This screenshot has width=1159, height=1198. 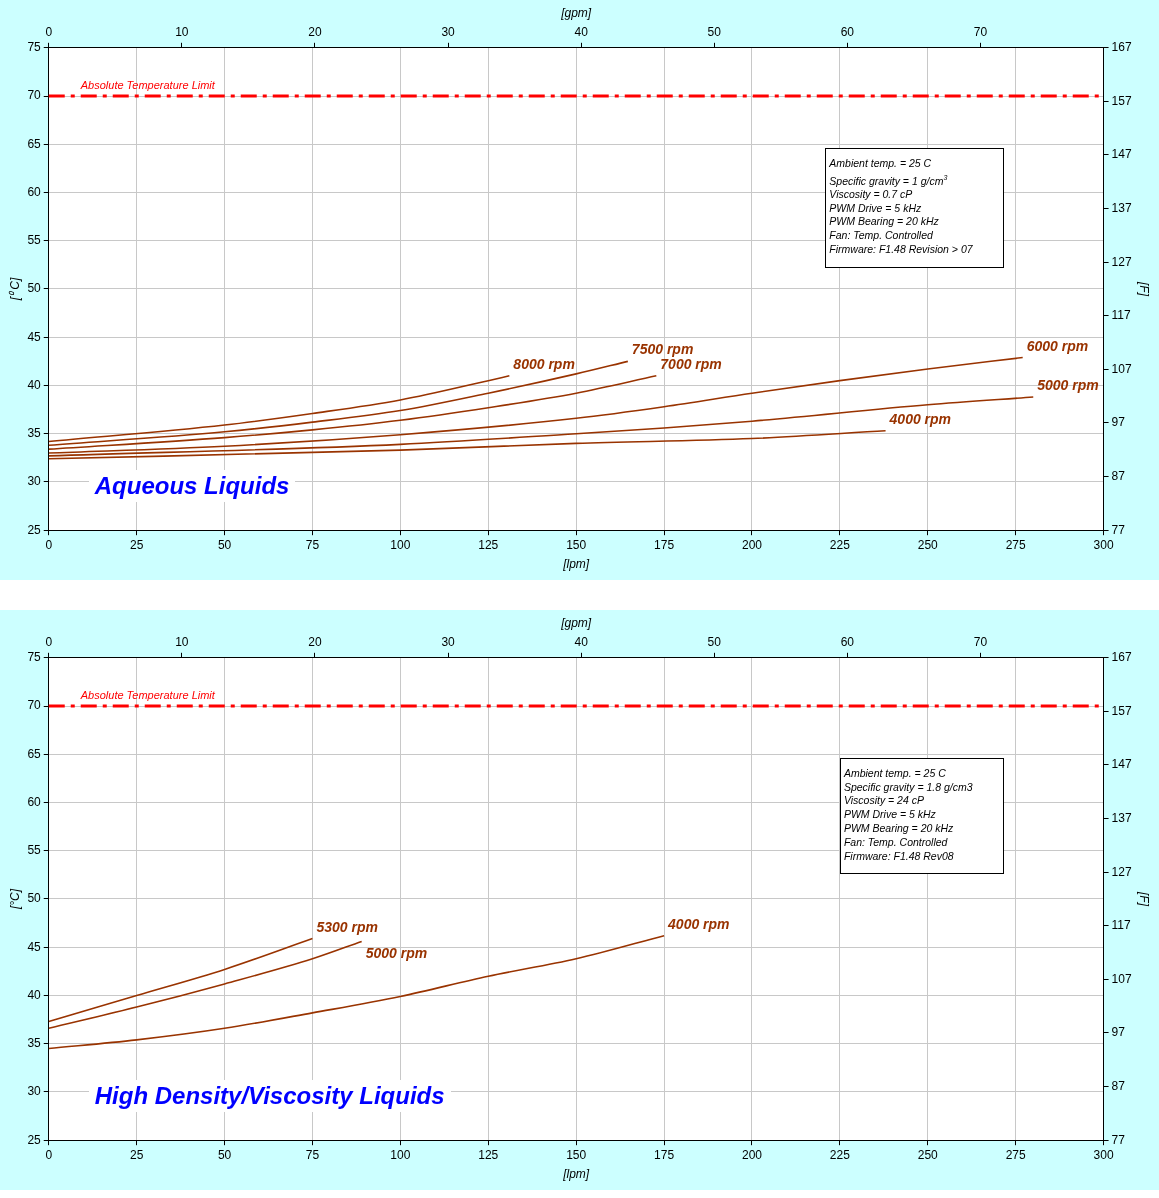 What do you see at coordinates (34, 850) in the screenshot?
I see `y-tick-label: 55` at bounding box center [34, 850].